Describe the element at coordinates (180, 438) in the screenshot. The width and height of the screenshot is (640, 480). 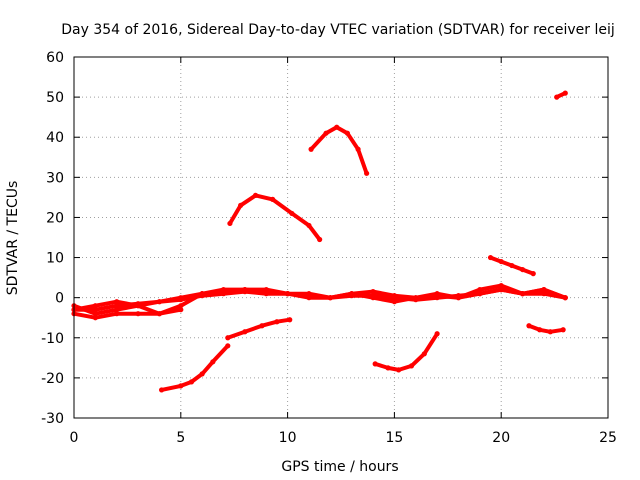
I see `x-tick-label: 5` at that location.